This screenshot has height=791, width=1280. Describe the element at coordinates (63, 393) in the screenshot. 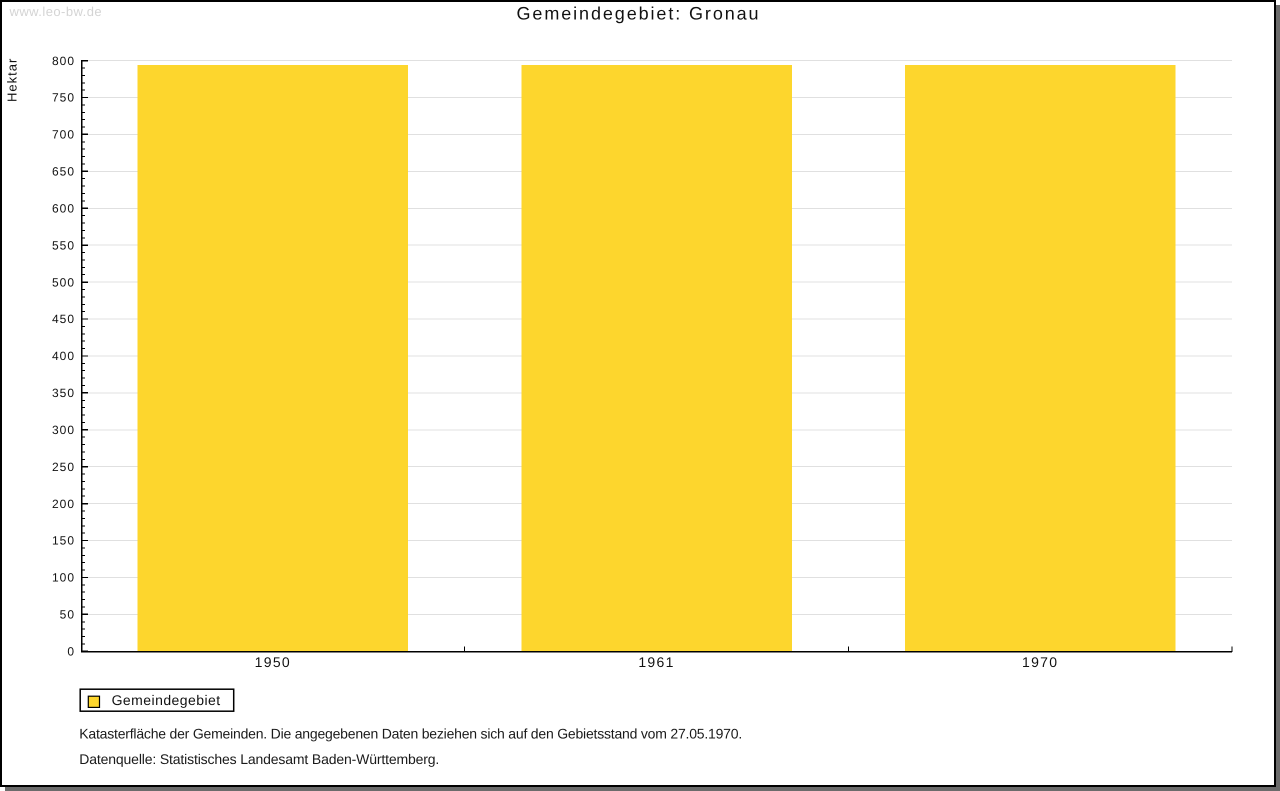

I see `svg-text: 350` at that location.